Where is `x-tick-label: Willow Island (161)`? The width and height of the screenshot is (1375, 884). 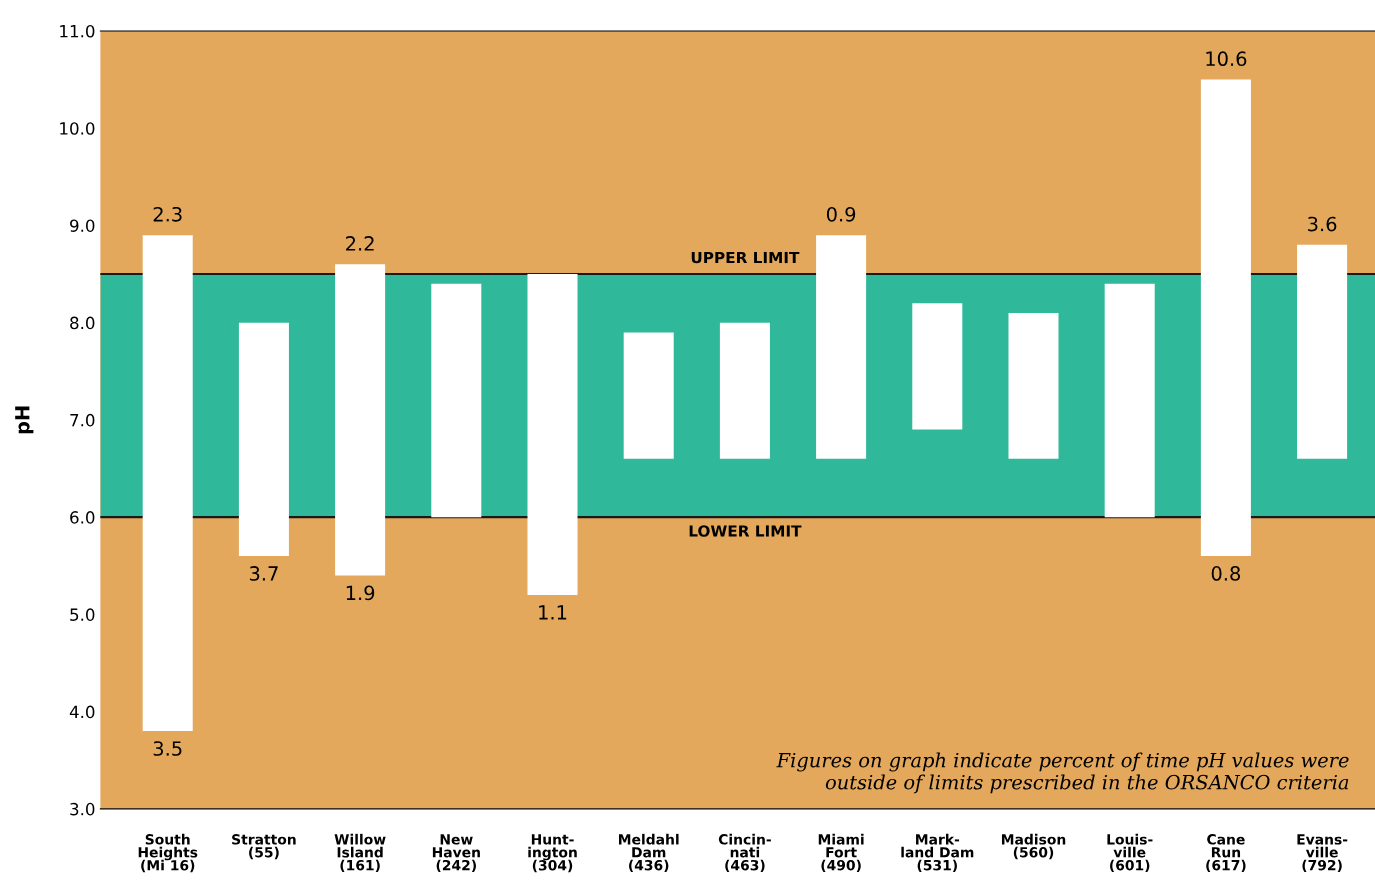 x-tick-label: Willow Island (161) is located at coordinates (360, 853).